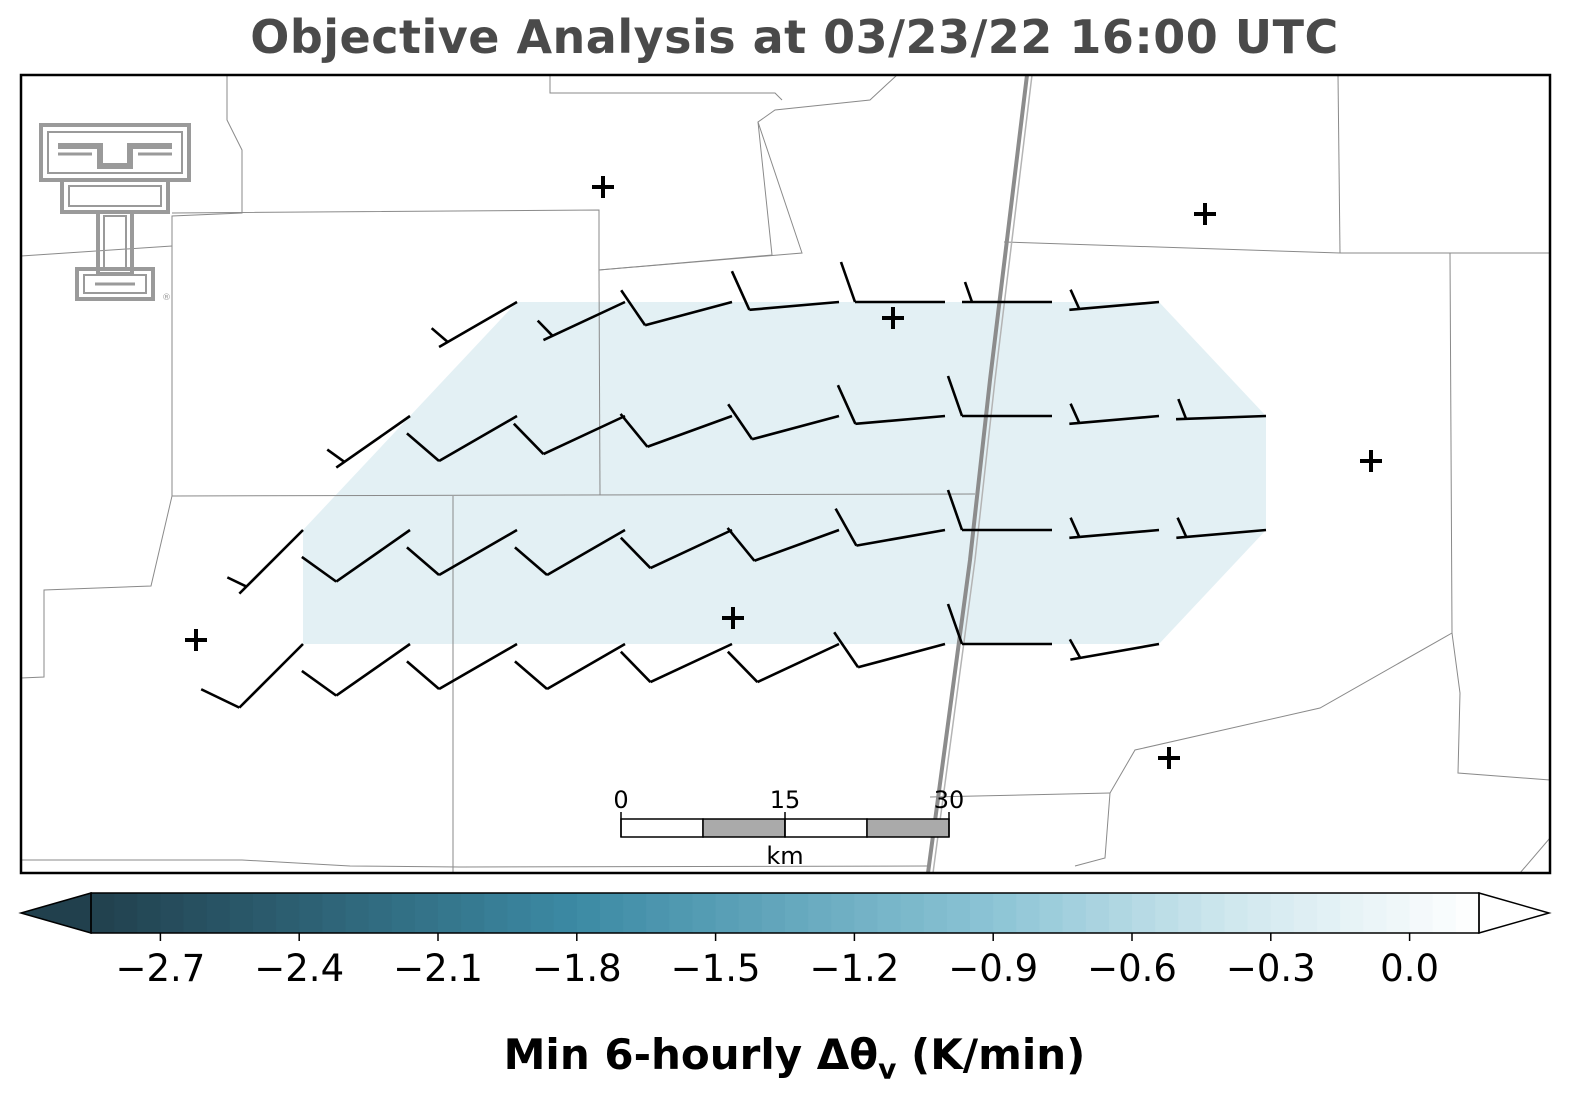 The image size is (1589, 1105). Describe the element at coordinates (691, 1054) in the screenshot. I see `colorbar-title-main: Min 6-hourly Δθ` at that location.